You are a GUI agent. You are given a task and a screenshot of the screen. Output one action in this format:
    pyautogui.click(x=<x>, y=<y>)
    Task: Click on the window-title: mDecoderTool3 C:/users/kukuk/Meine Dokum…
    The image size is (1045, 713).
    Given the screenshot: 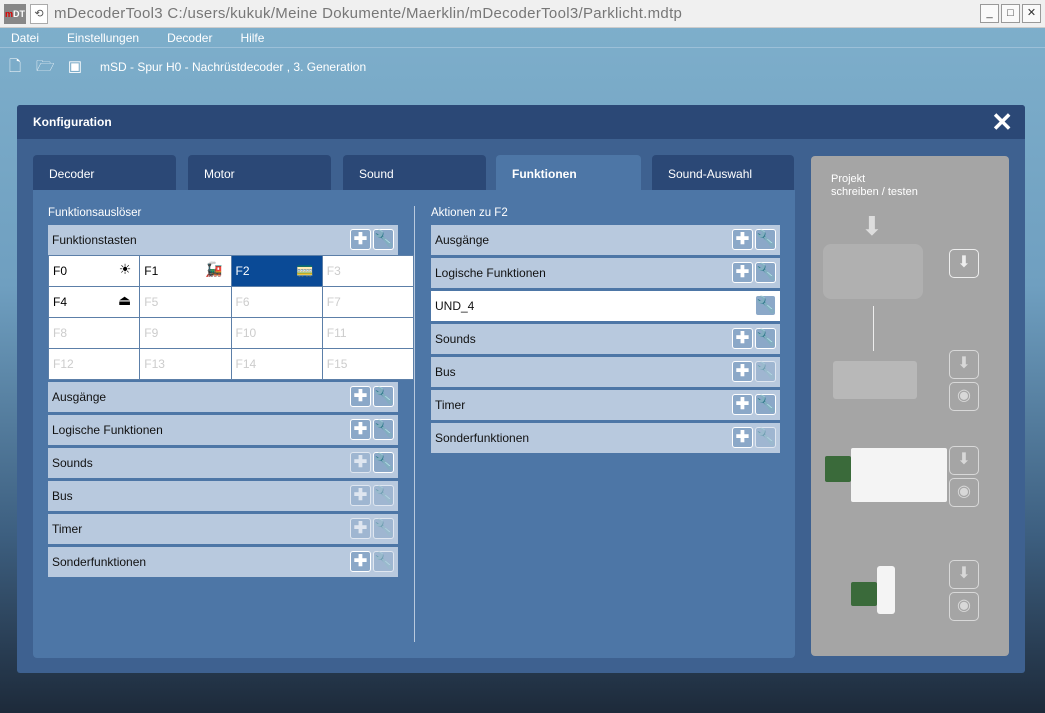 What is the action you would take?
    pyautogui.click(x=368, y=13)
    